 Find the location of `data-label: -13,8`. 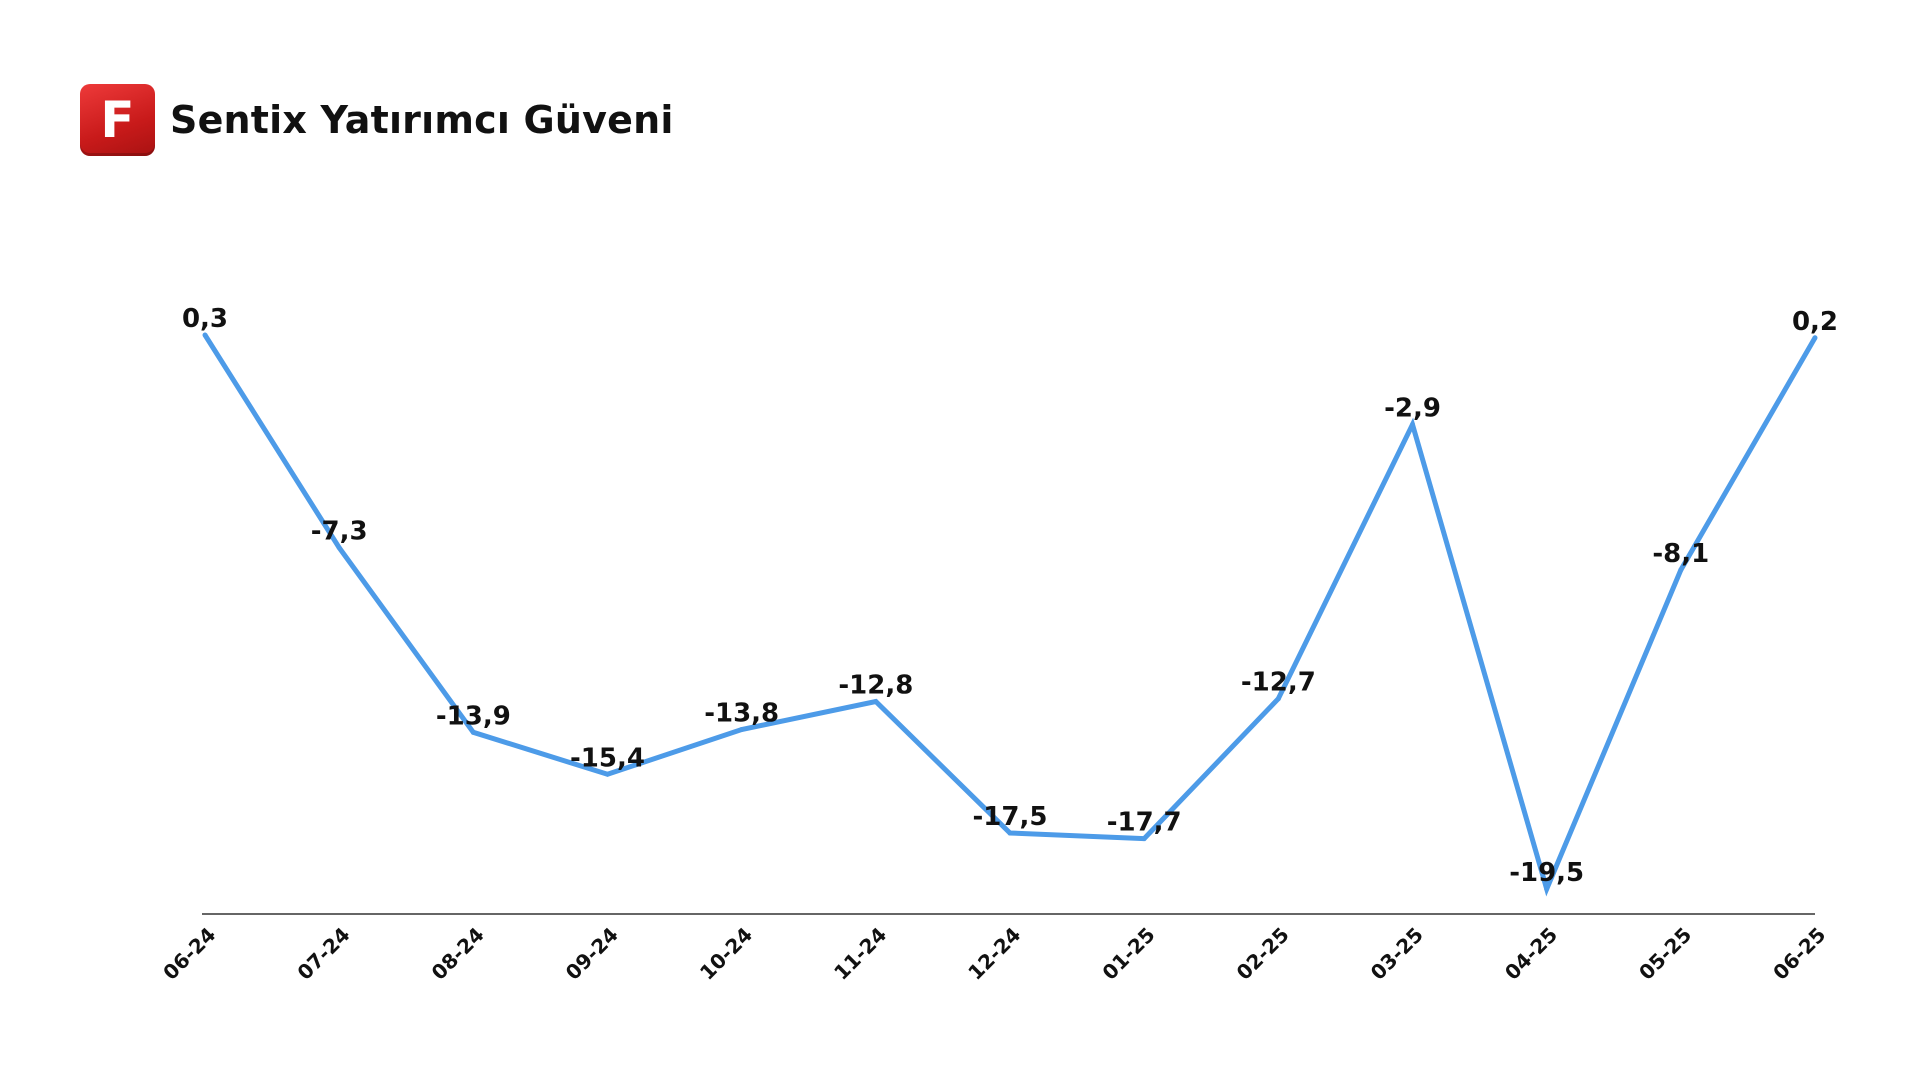

data-label: -13,8 is located at coordinates (741, 714).